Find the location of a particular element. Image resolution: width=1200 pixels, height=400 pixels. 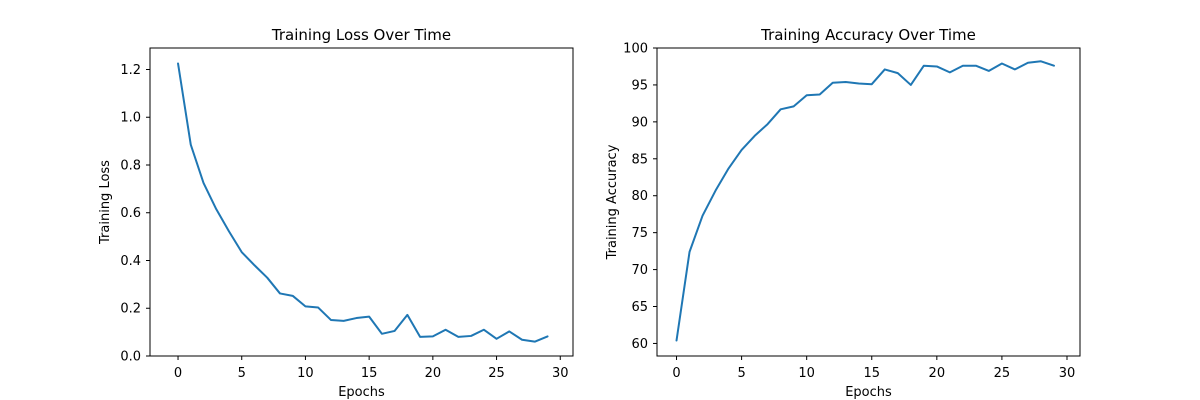

y-tick-label: 0.0 is located at coordinates (130, 357).